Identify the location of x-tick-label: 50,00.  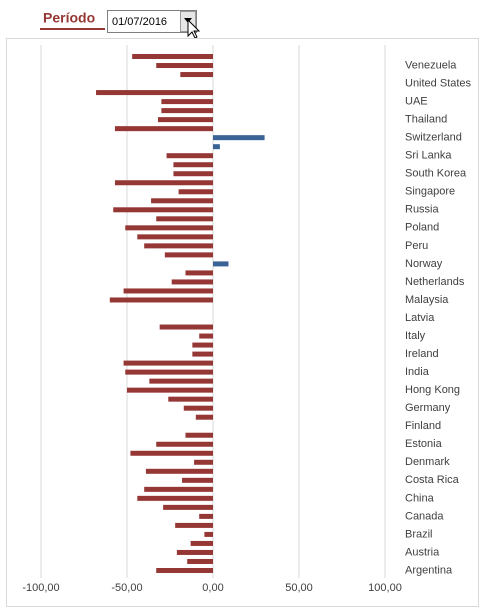
(299, 588).